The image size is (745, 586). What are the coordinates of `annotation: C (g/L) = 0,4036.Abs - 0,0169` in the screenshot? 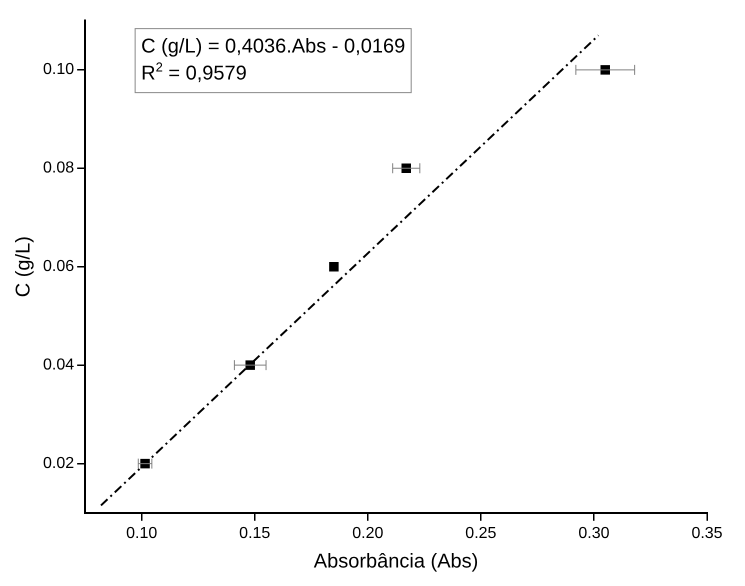 It's located at (273, 47).